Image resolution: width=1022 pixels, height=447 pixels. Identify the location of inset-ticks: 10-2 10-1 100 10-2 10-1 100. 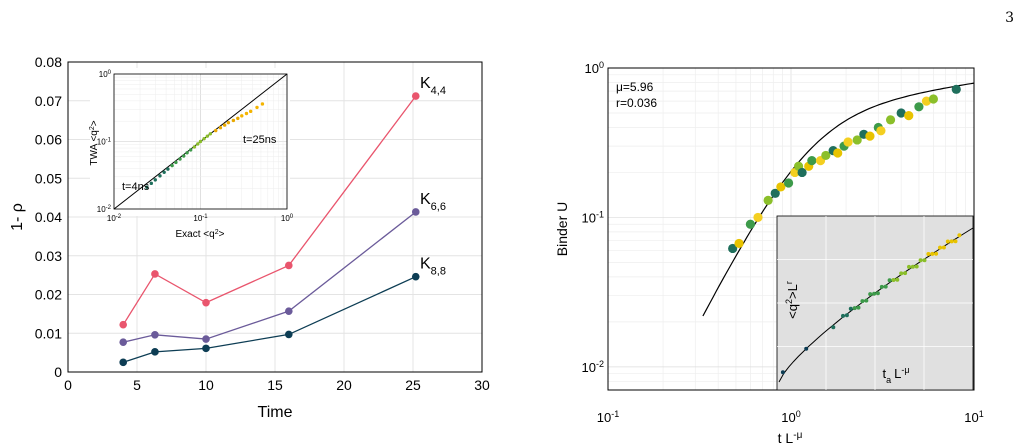
(195, 146).